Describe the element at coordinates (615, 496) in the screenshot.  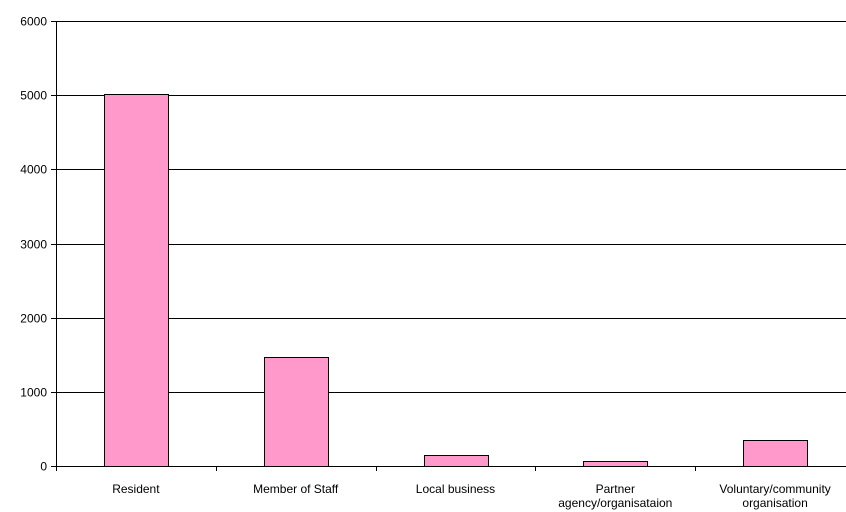
I see `x-category-label: Partner agency/organisataion` at that location.